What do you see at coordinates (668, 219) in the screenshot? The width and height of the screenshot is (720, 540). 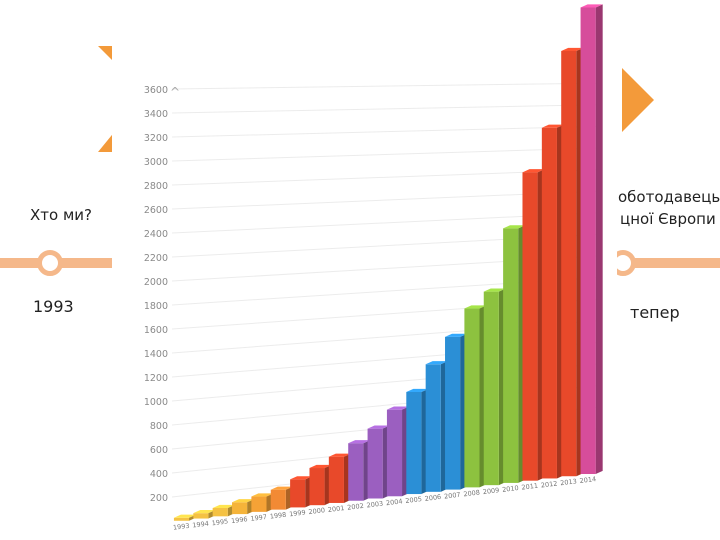 I see `right-text-line2: цної Європи` at bounding box center [668, 219].